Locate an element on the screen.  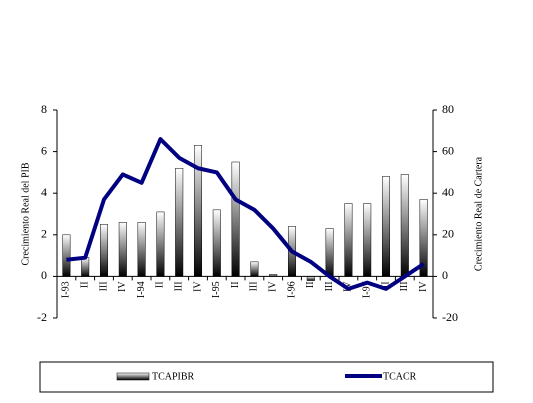
y-tick-label: 8 is located at coordinates (44, 109).